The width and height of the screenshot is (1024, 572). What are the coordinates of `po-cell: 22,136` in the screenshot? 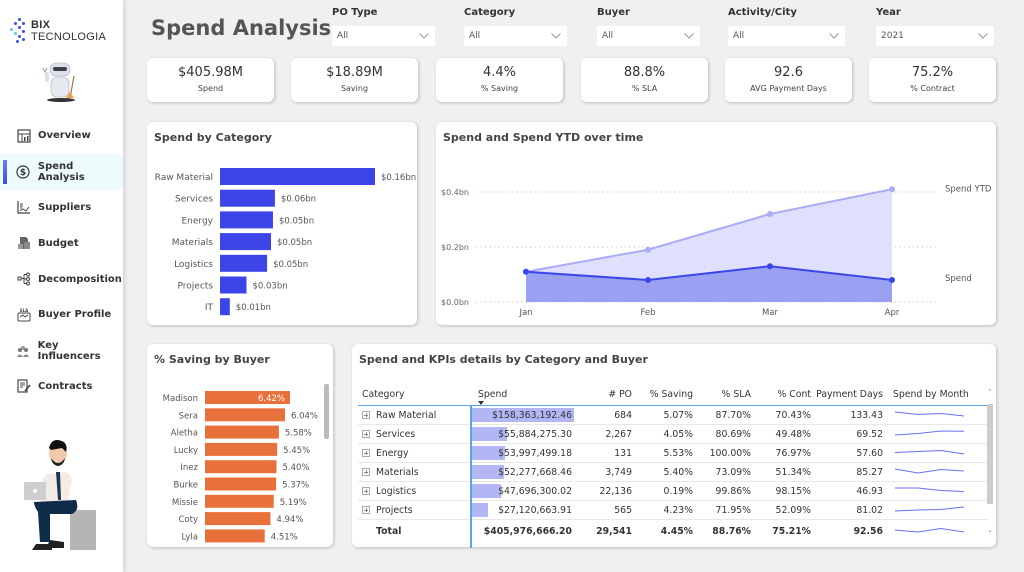 It's located at (615, 491).